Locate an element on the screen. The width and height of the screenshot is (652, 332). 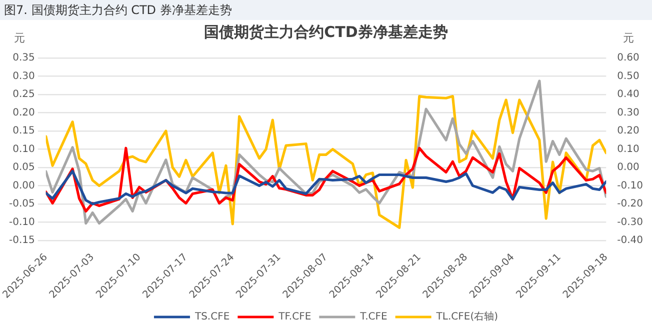
y2-tick-label: 0.00 is located at coordinates (628, 168).